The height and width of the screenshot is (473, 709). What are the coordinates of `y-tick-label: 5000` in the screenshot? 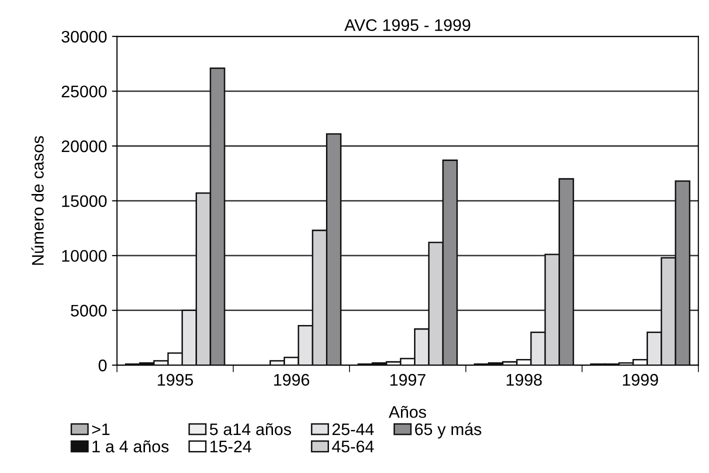 It's located at (88, 310).